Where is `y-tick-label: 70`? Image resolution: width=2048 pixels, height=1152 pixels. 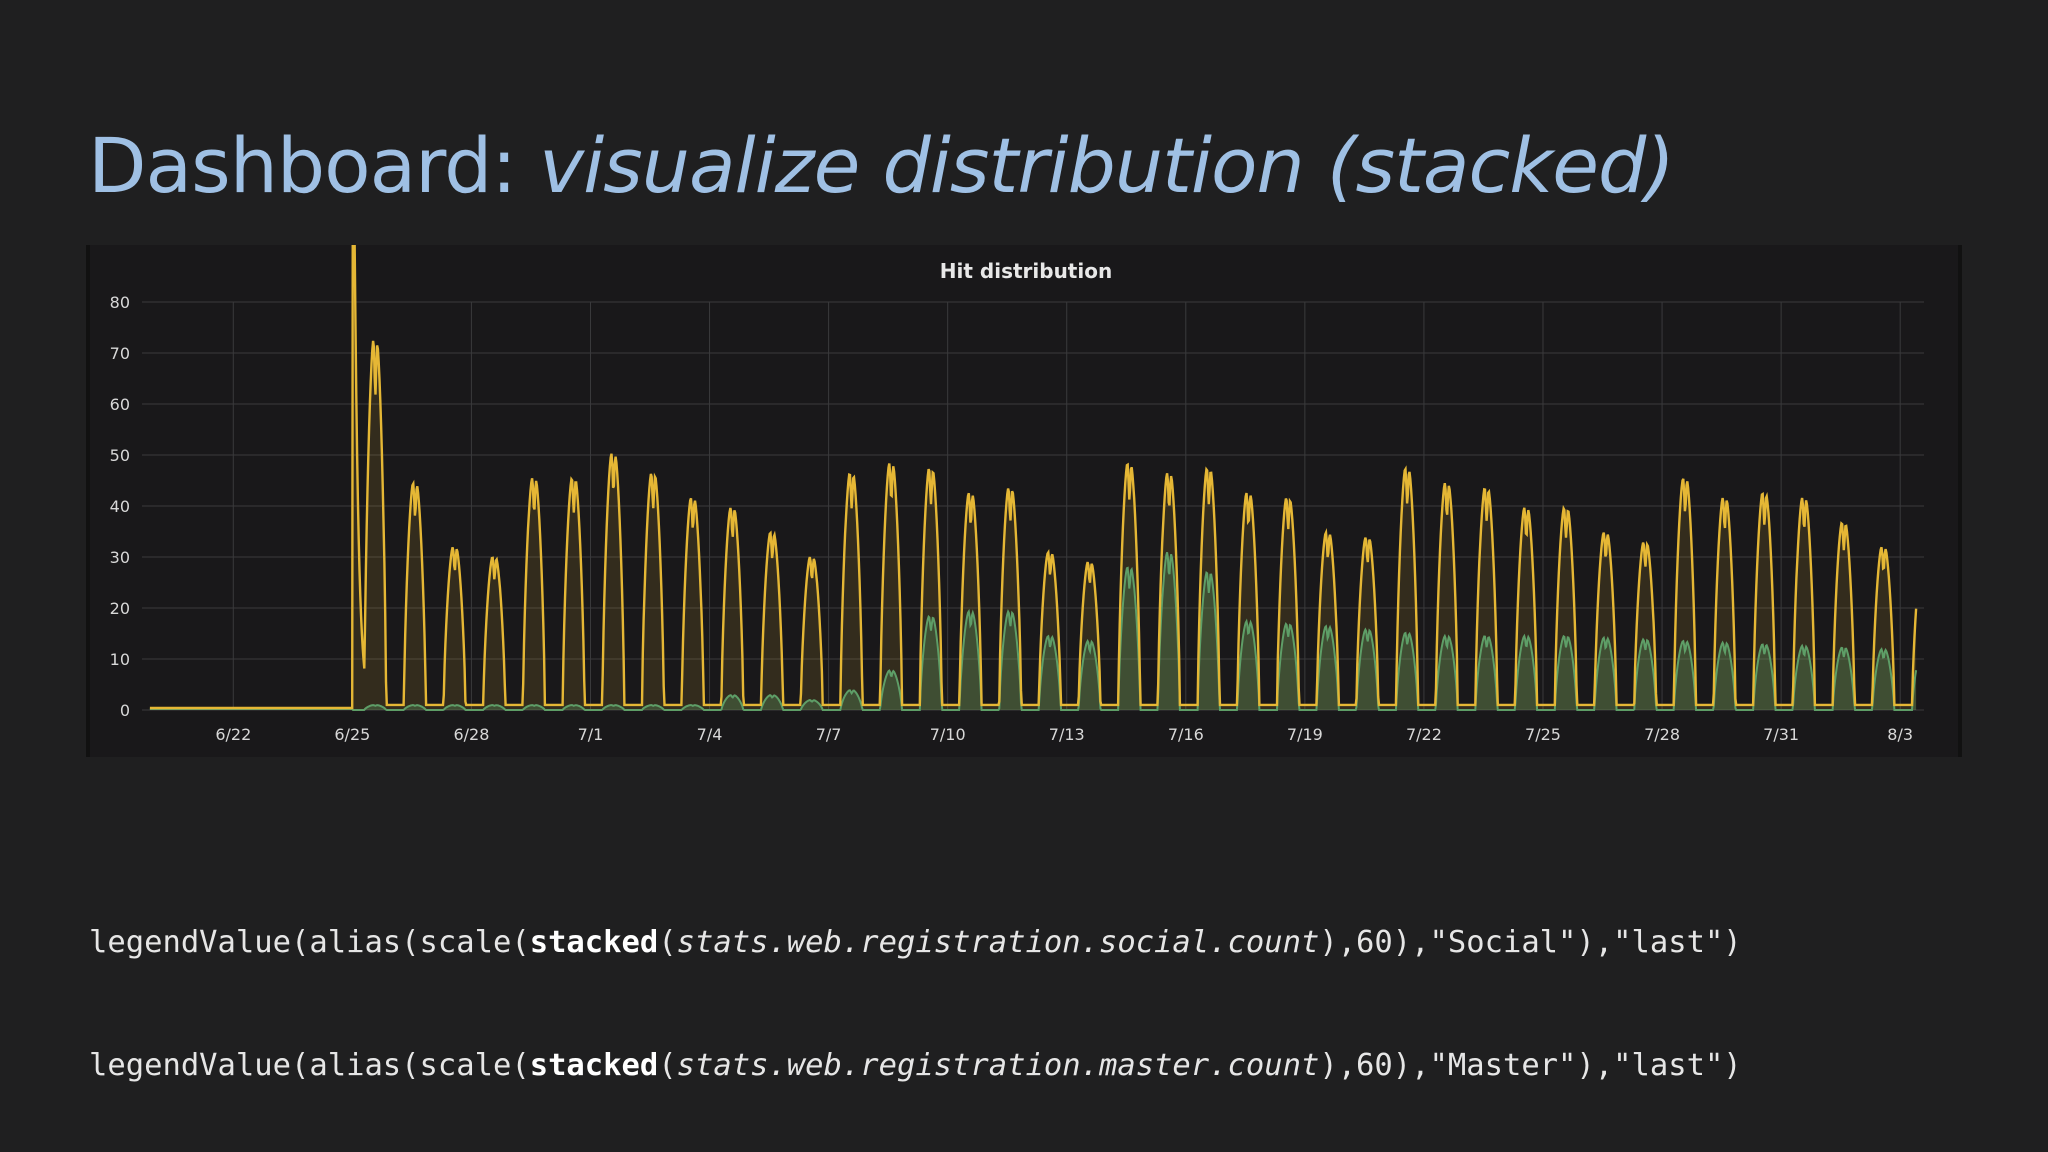 y-tick-label: 70 is located at coordinates (120, 353).